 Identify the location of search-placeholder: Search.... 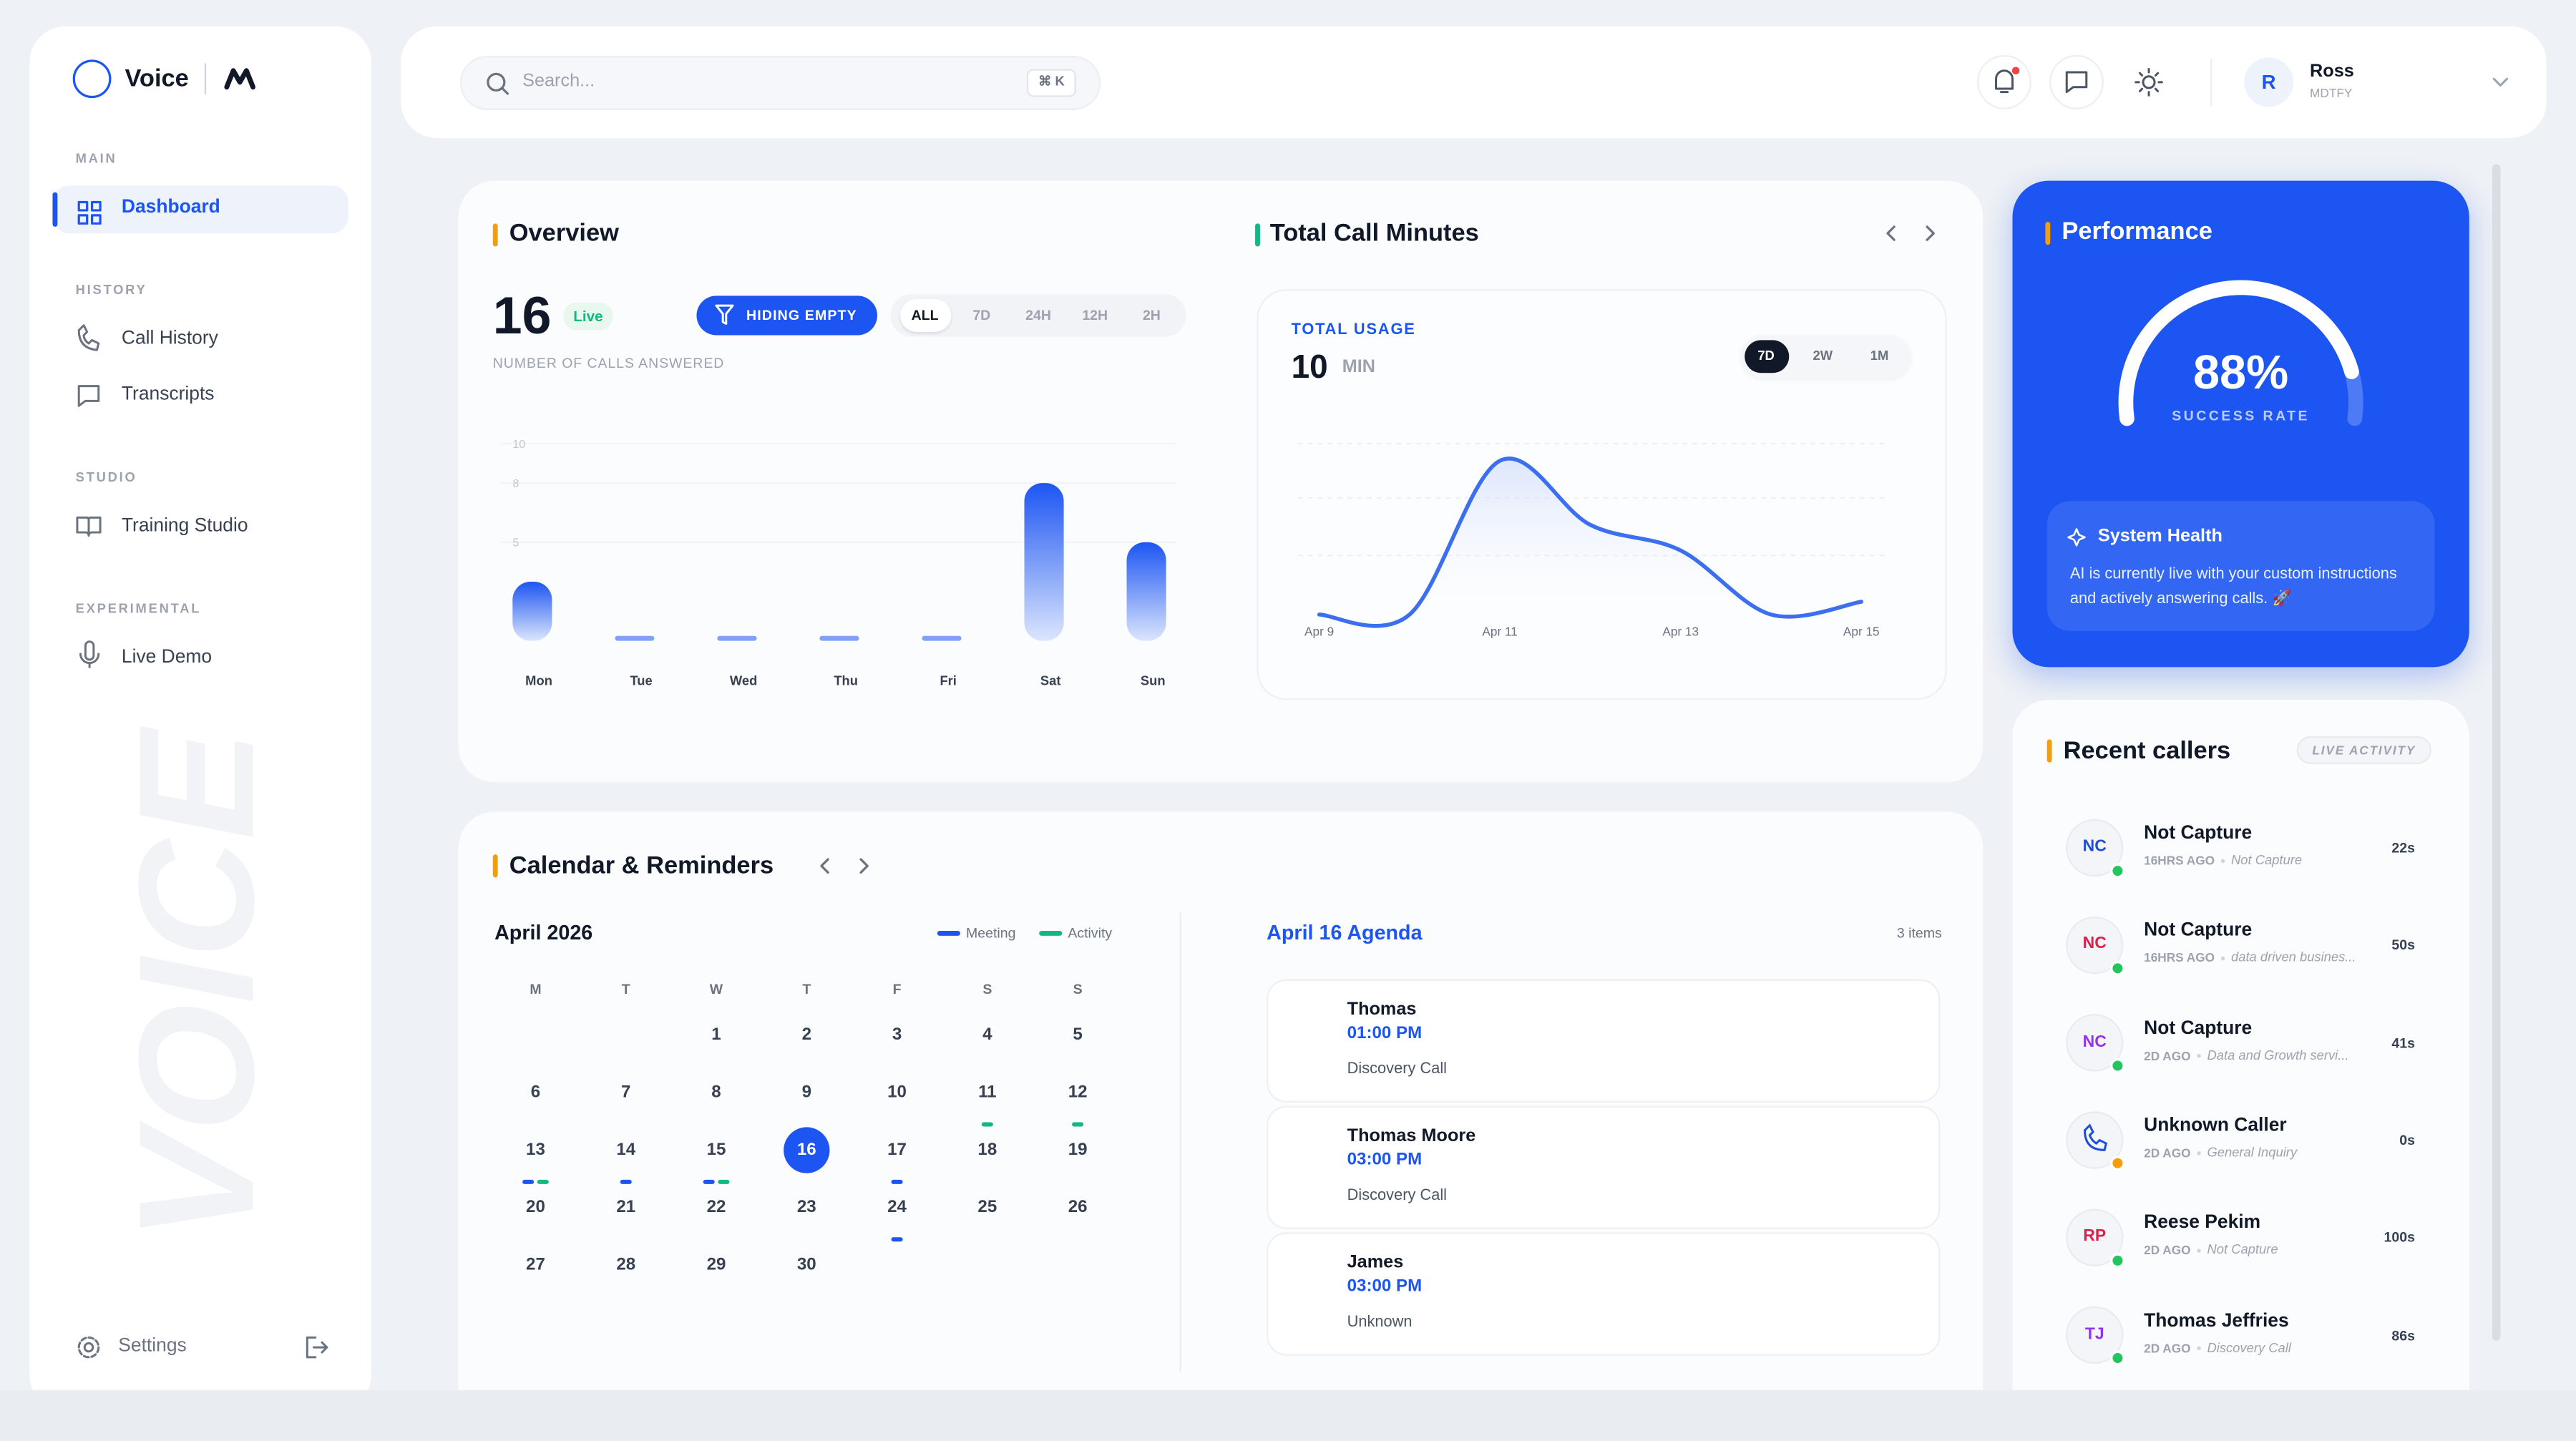
(558, 81).